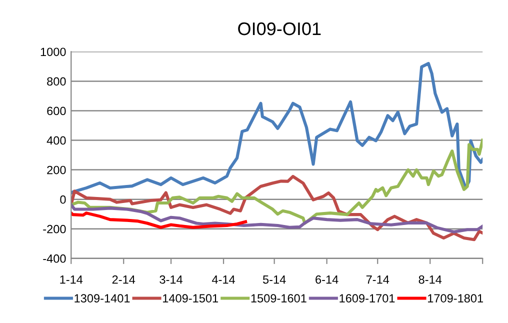 The image size is (508, 323). What do you see at coordinates (223, 280) in the screenshot?
I see `x-tick-label: 4-14` at bounding box center [223, 280].